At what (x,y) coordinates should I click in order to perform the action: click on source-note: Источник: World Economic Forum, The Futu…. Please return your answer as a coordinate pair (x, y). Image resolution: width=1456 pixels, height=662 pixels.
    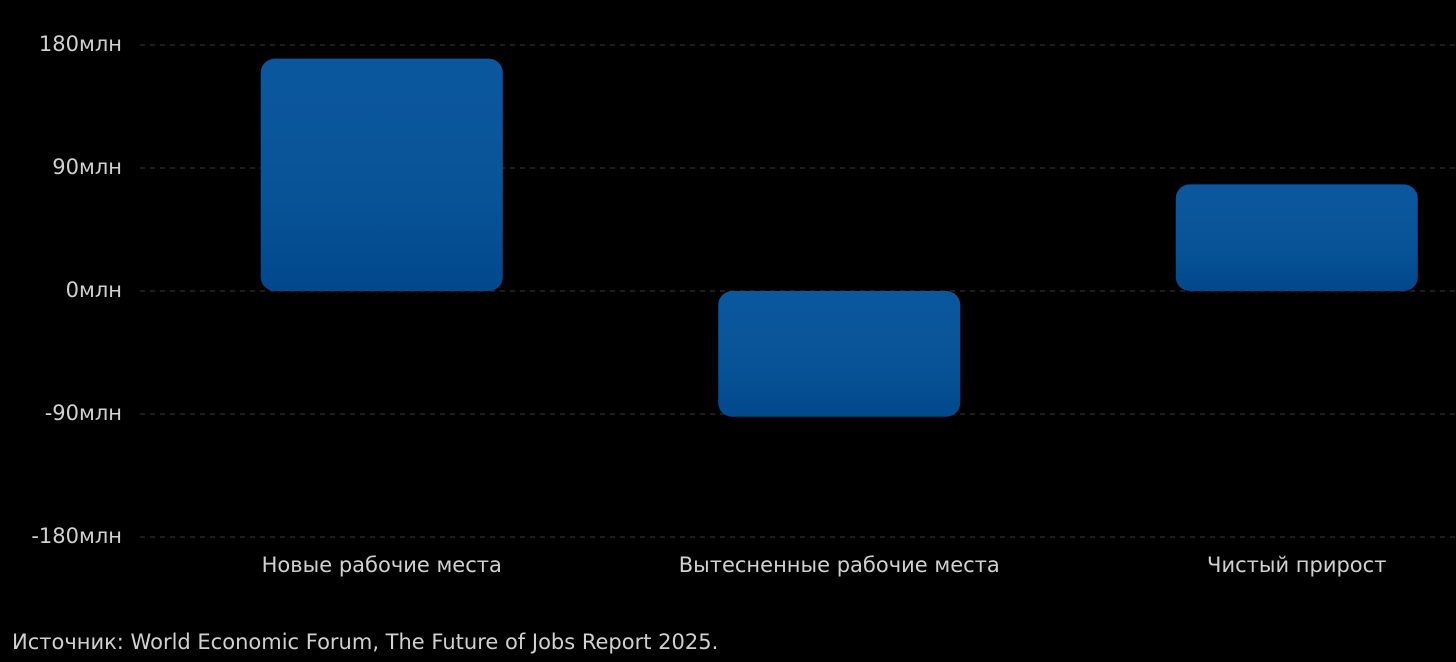
    Looking at the image, I should click on (365, 642).